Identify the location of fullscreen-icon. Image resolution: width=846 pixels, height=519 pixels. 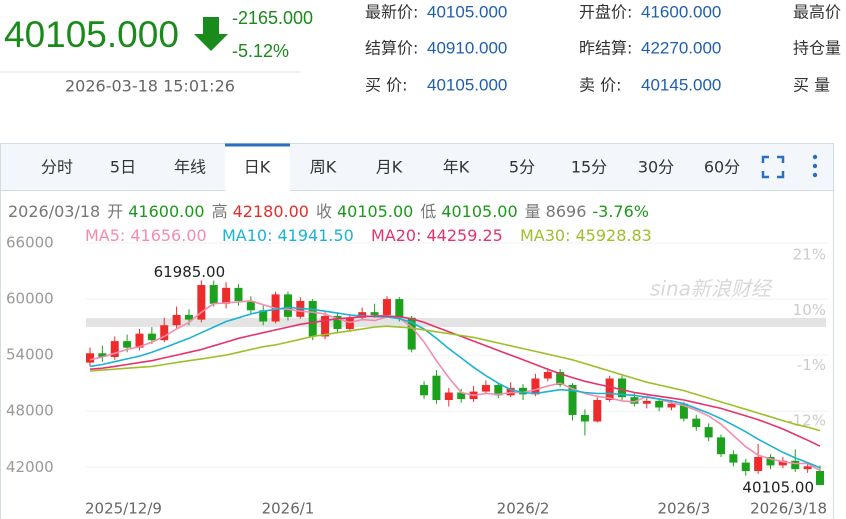
(773, 167).